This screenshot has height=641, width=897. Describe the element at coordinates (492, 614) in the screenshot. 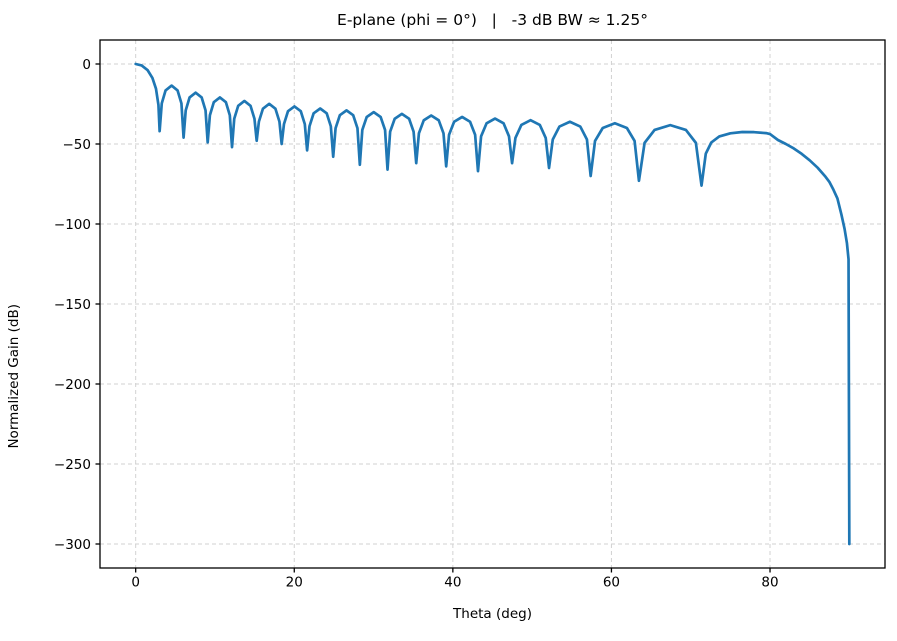

I see `x-axis-label: Theta (deg)` at that location.